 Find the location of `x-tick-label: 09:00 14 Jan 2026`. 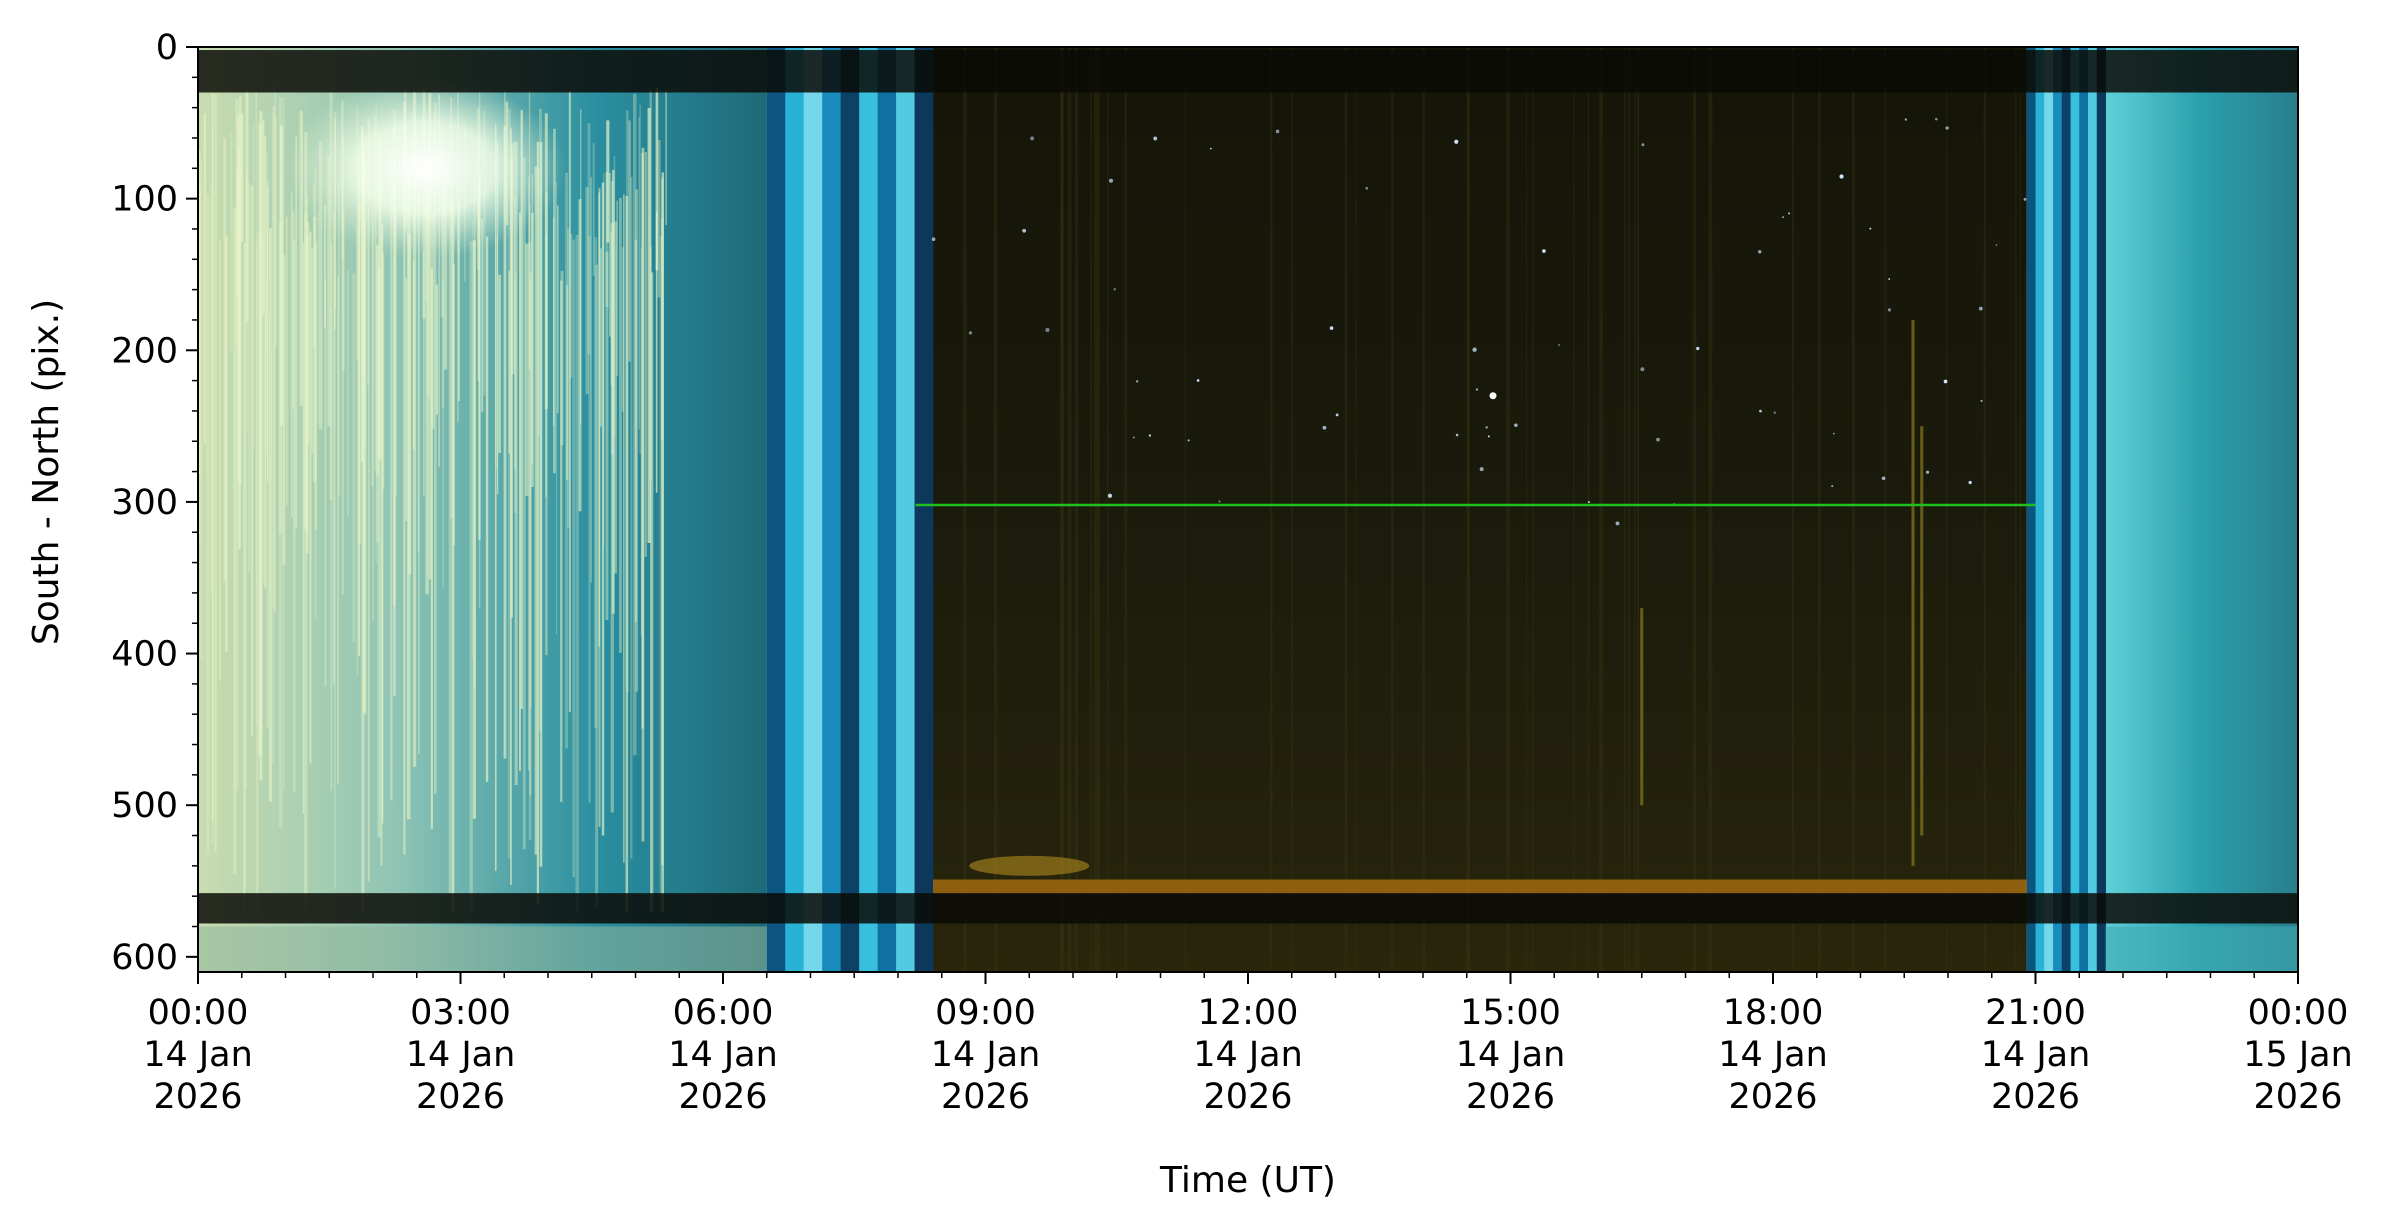

x-tick-label: 09:00 14 Jan 2026 is located at coordinates (986, 1055).